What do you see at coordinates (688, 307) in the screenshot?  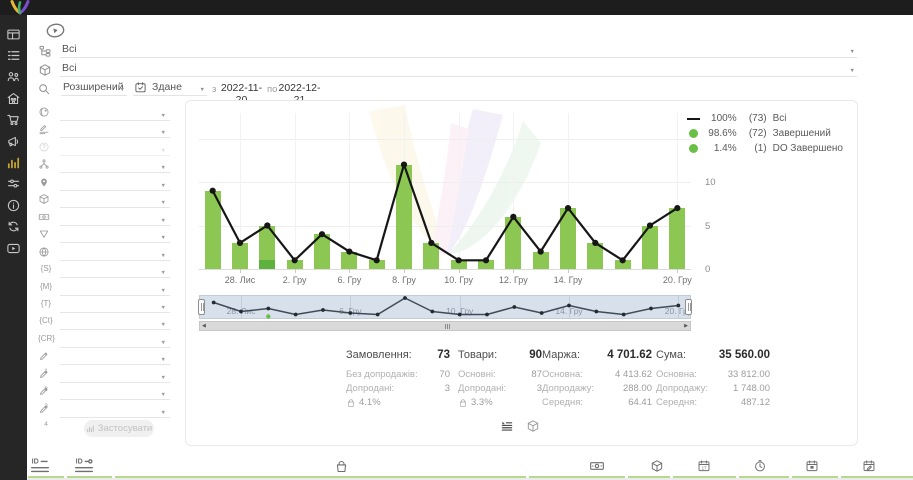 I see `navigator-handle-right` at bounding box center [688, 307].